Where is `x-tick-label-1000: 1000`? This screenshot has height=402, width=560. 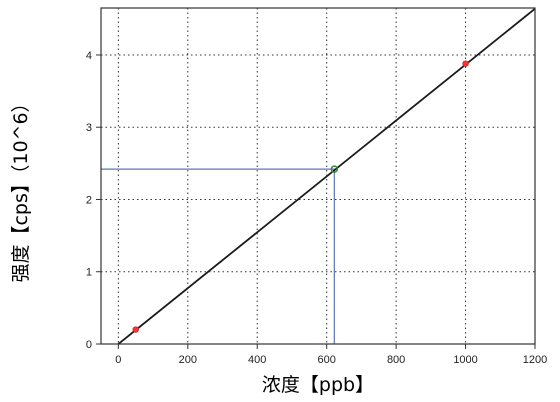
x-tick-label-1000: 1000 is located at coordinates (465, 360).